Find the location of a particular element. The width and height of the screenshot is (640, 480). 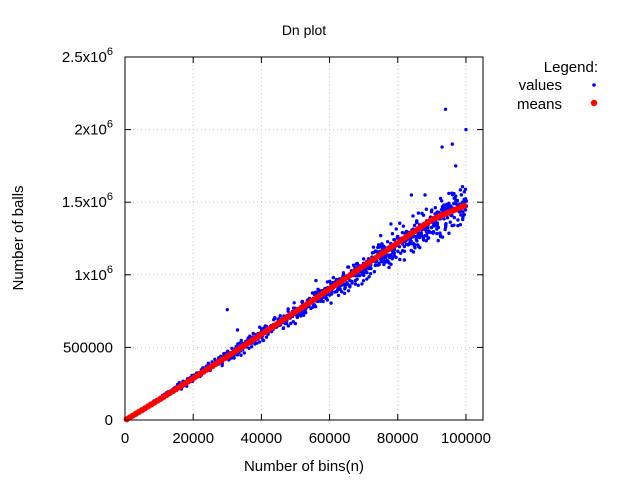

legend-means-marker is located at coordinates (594, 103).